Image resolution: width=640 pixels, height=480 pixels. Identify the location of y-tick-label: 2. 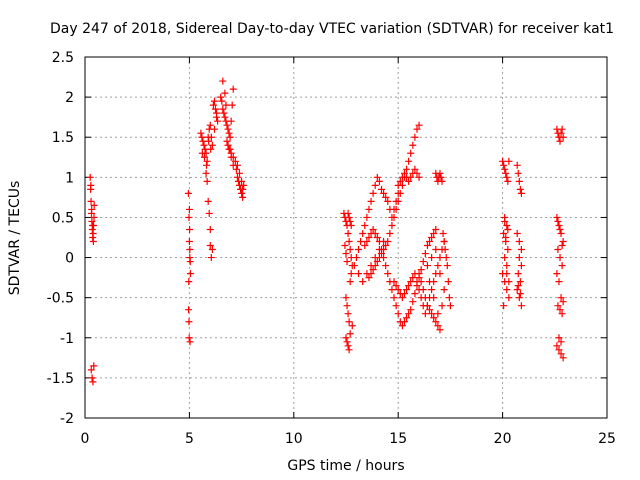
(69, 98).